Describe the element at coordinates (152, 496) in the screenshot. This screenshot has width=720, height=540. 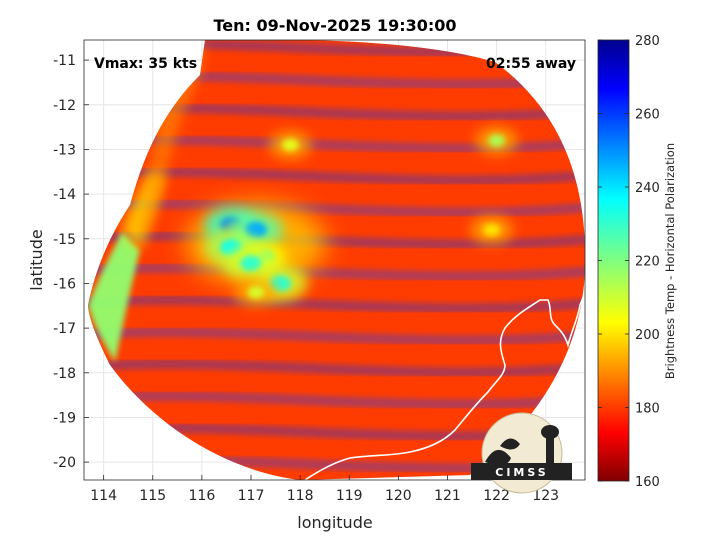
I see `x-tick-label: 115` at that location.